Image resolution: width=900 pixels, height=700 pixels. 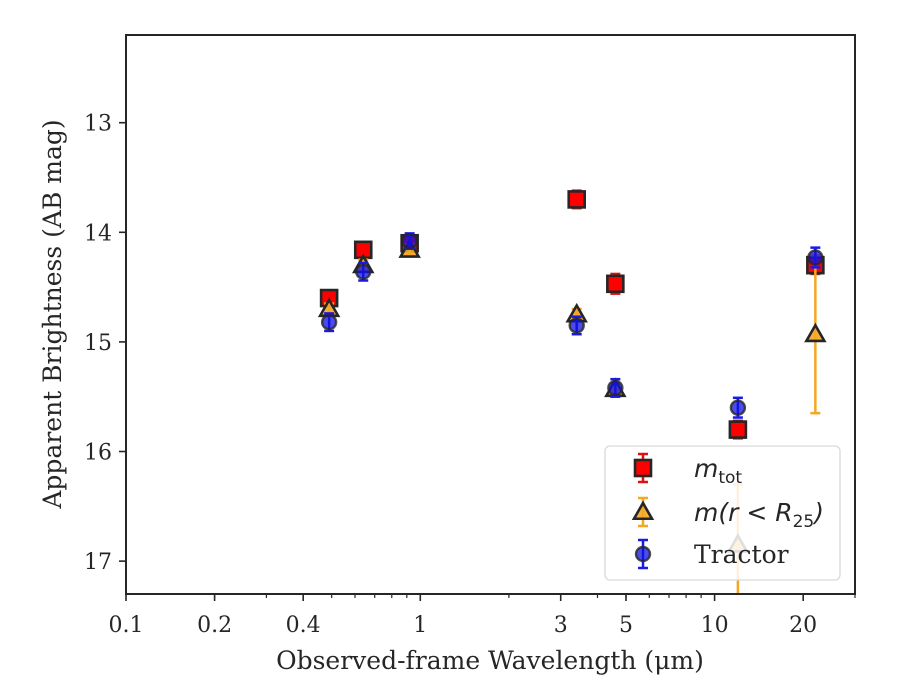 What do you see at coordinates (126, 625) in the screenshot?
I see `x-tick-label: 0.1` at bounding box center [126, 625].